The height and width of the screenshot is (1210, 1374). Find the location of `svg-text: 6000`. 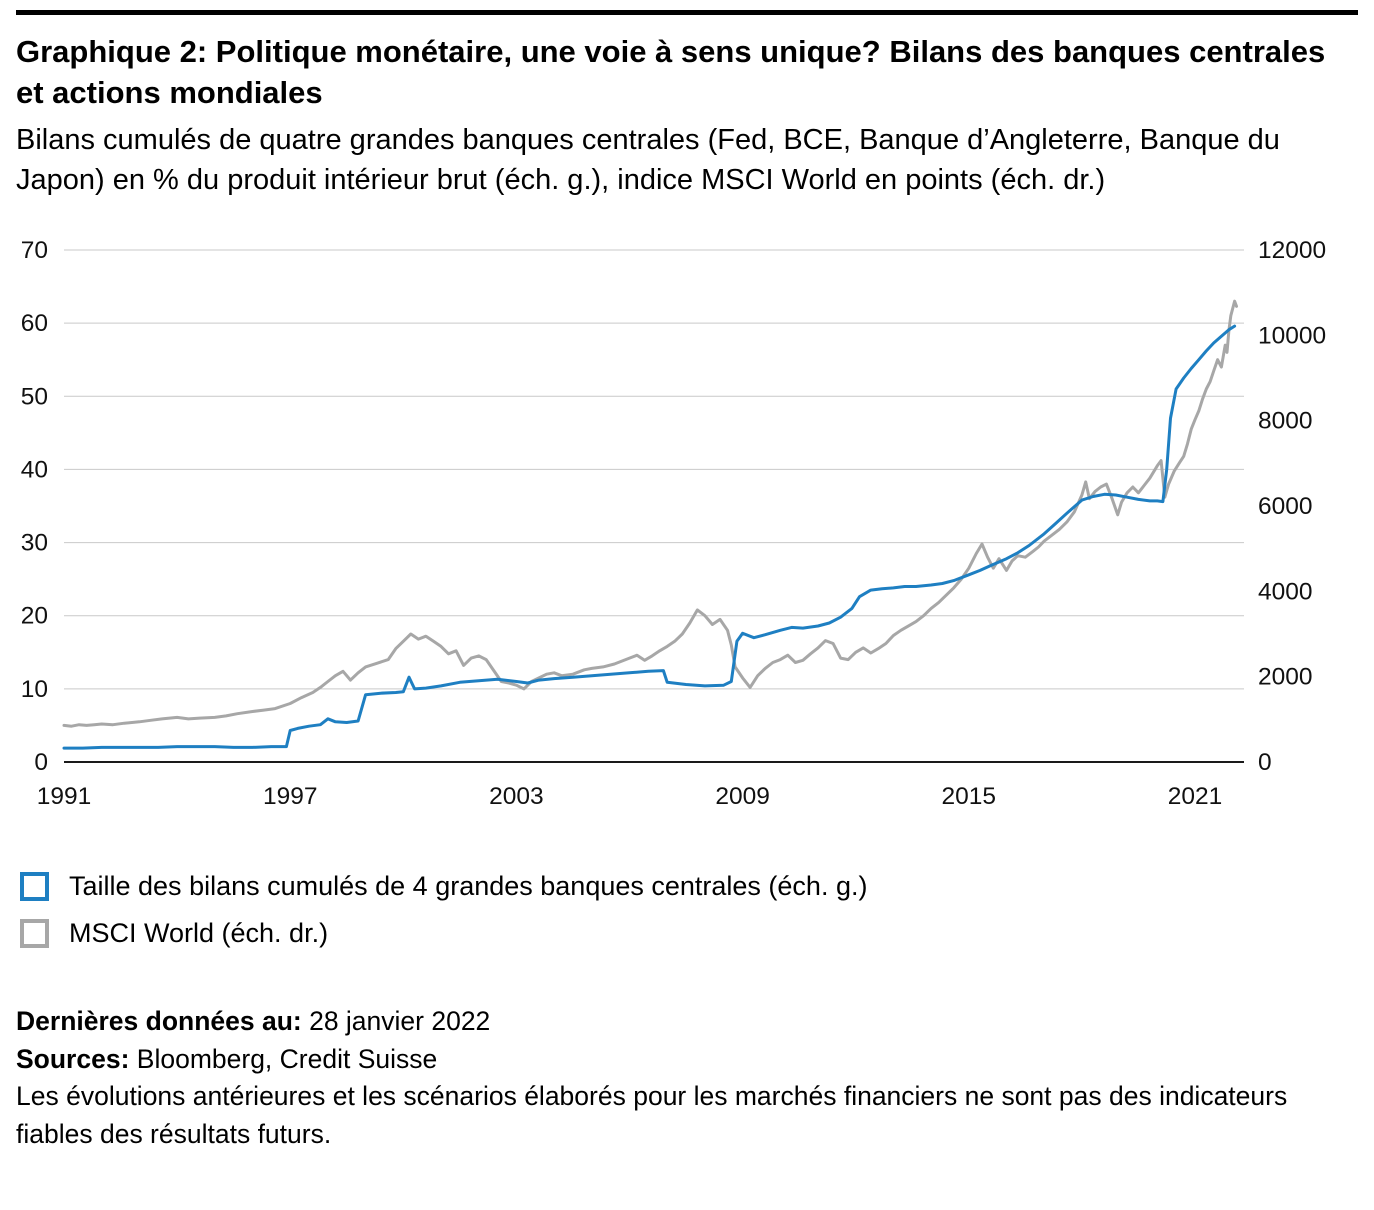

svg-text: 6000 is located at coordinates (1285, 506).